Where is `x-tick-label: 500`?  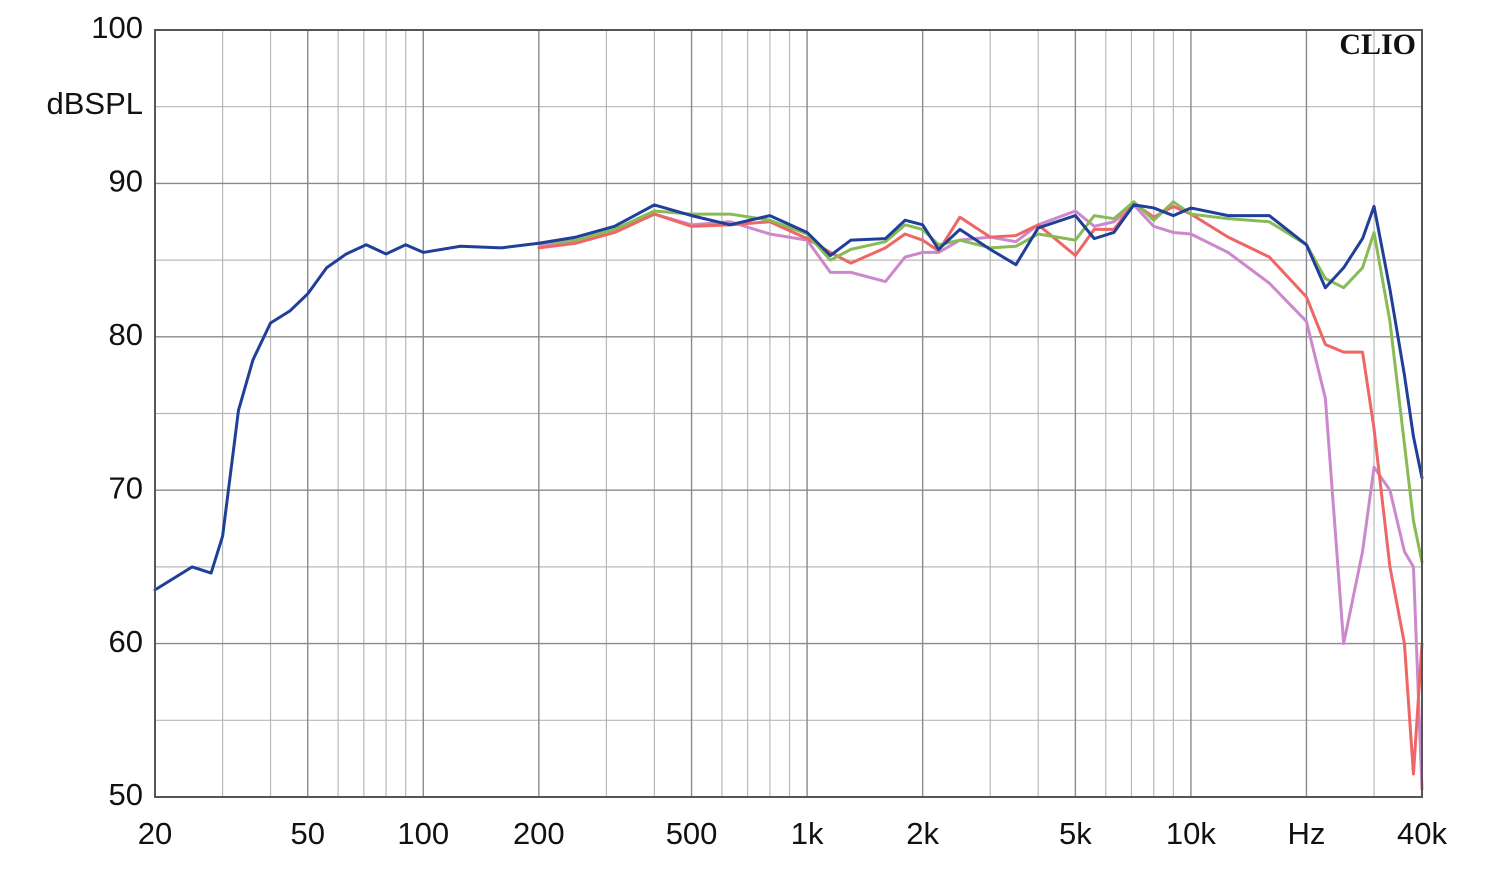
x-tick-label: 500 is located at coordinates (692, 833).